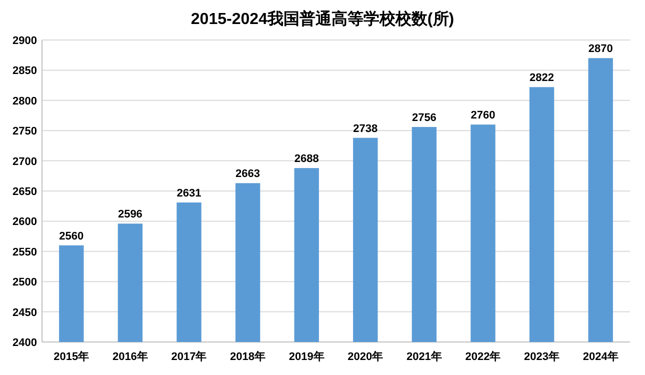 The height and width of the screenshot is (375, 645). What do you see at coordinates (24, 41) in the screenshot?
I see `y-tick-label: 2900` at bounding box center [24, 41].